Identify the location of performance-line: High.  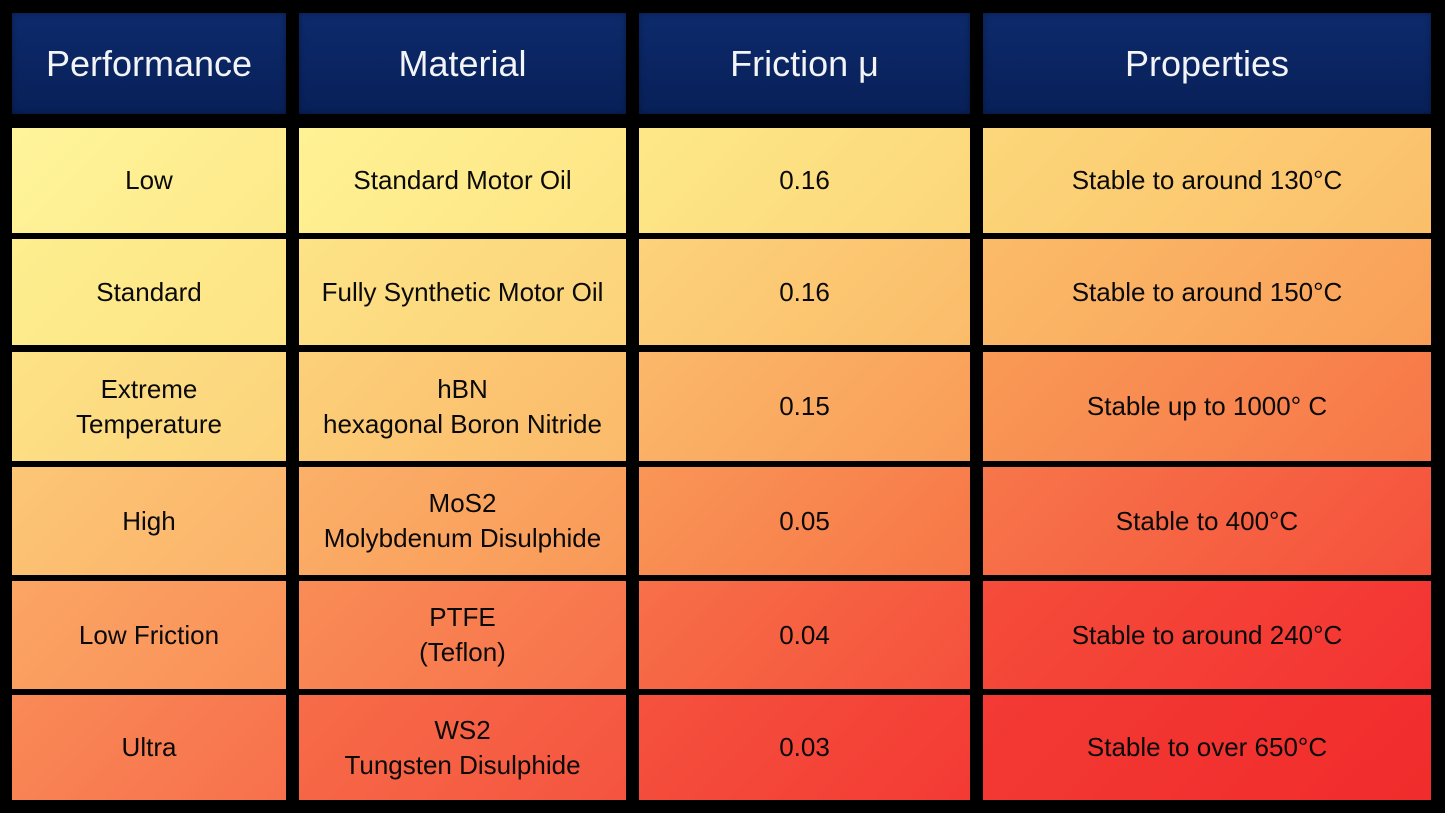
(149, 520).